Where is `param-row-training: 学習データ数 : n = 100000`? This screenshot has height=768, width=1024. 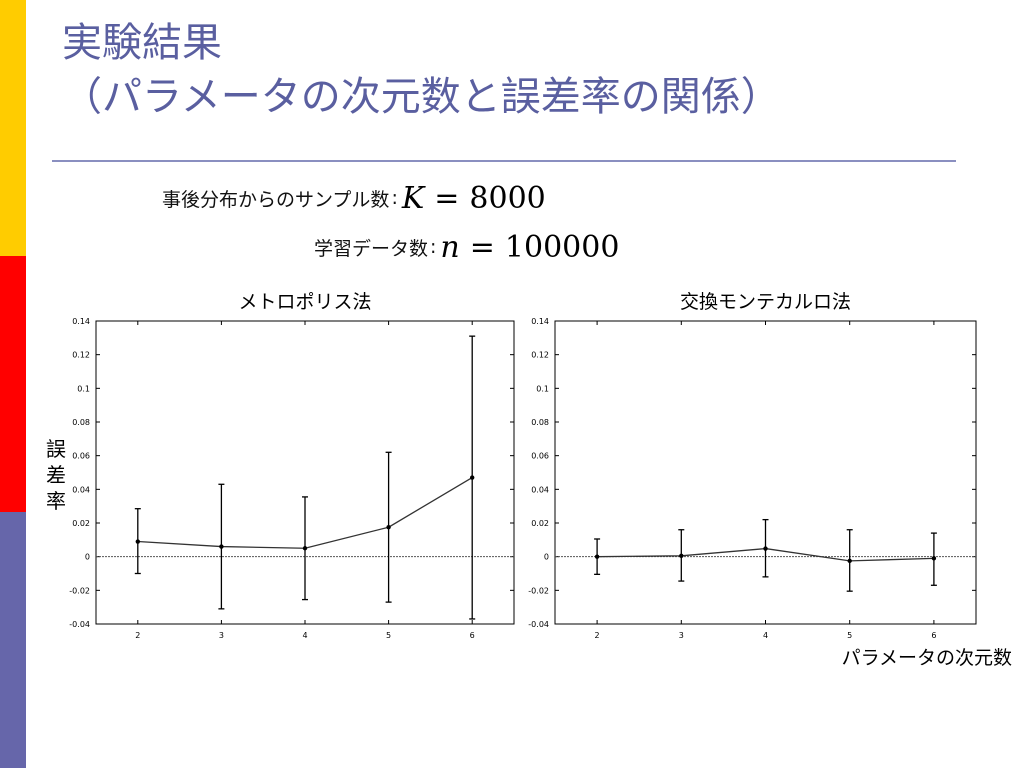
param-row-training: 学習データ数 : n = 100000 is located at coordinates (466, 247).